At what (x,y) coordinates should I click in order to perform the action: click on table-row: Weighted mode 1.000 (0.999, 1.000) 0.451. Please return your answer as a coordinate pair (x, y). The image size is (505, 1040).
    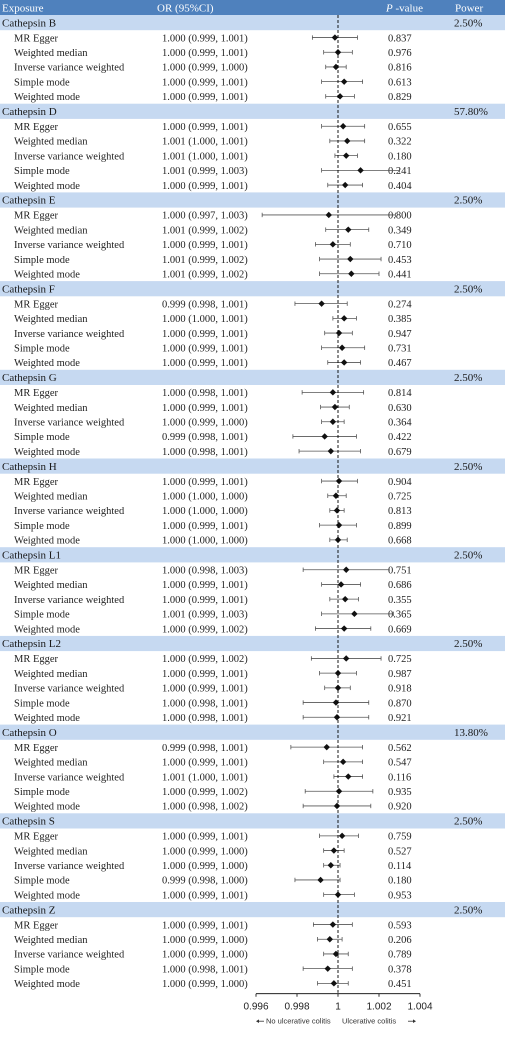
    Looking at the image, I should click on (213, 984).